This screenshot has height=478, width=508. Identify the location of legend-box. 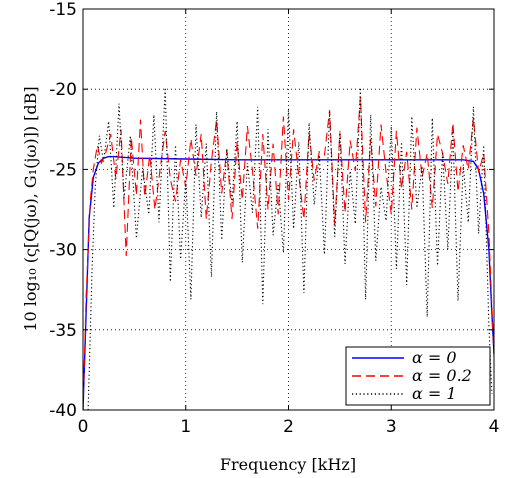
(418, 376).